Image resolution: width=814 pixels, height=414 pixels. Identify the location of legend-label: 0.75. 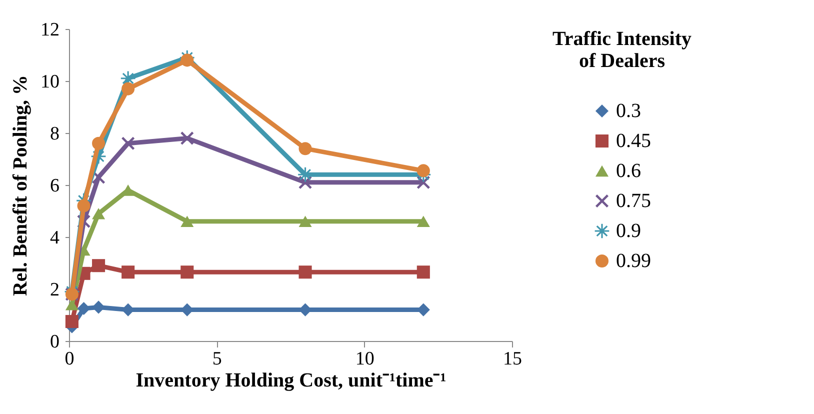
(633, 201).